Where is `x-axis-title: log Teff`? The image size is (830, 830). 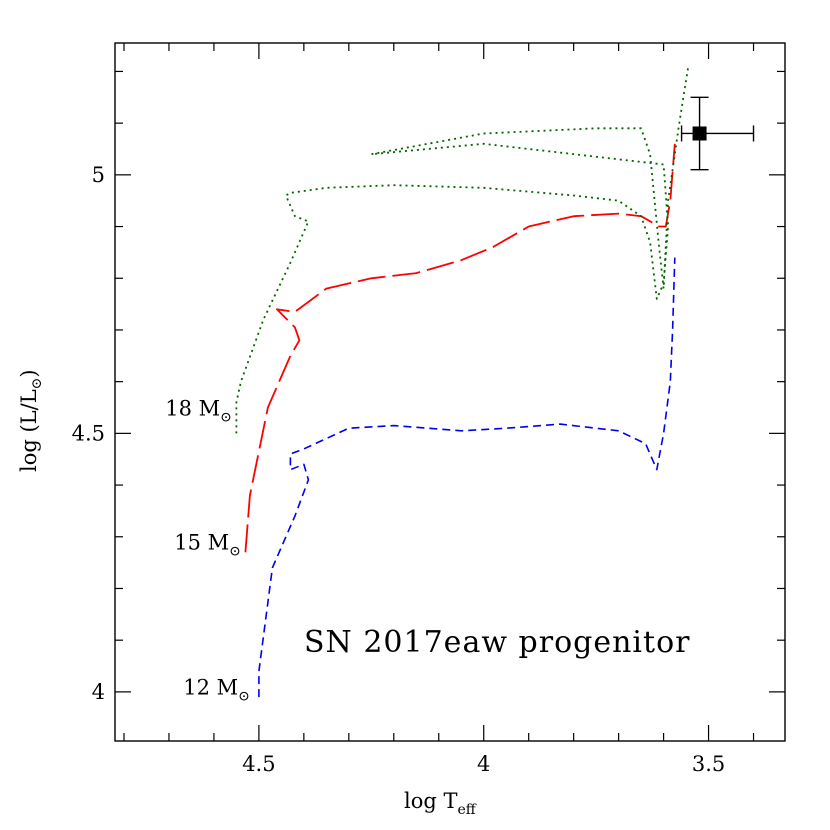 x-axis-title: log Teff is located at coordinates (440, 803).